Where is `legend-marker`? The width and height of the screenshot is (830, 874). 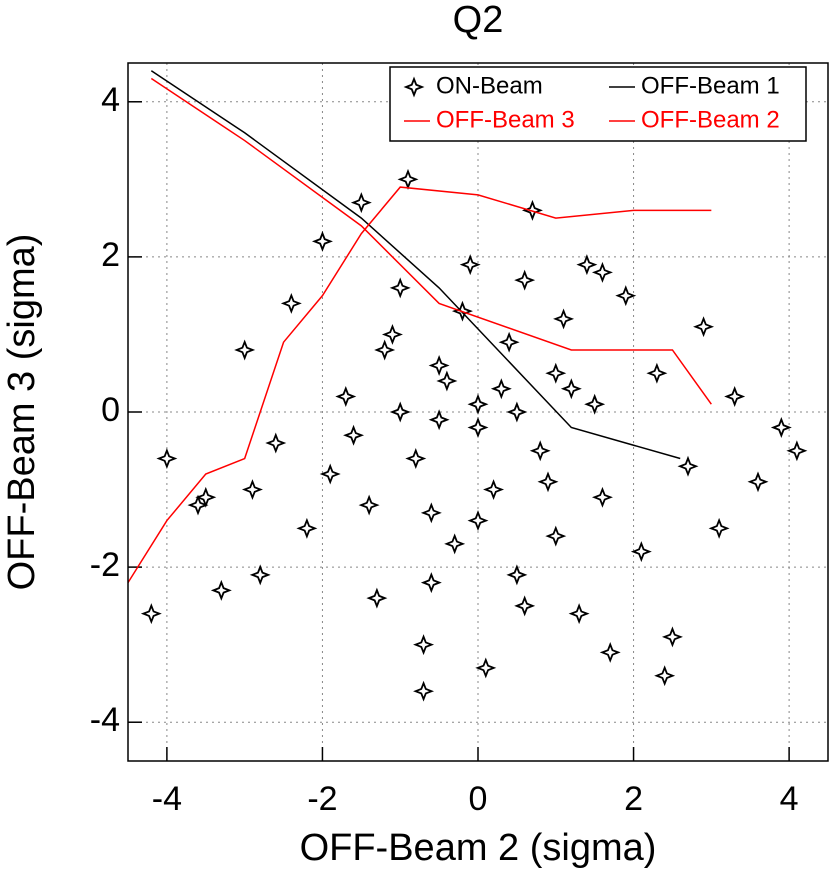 legend-marker is located at coordinates (414, 87).